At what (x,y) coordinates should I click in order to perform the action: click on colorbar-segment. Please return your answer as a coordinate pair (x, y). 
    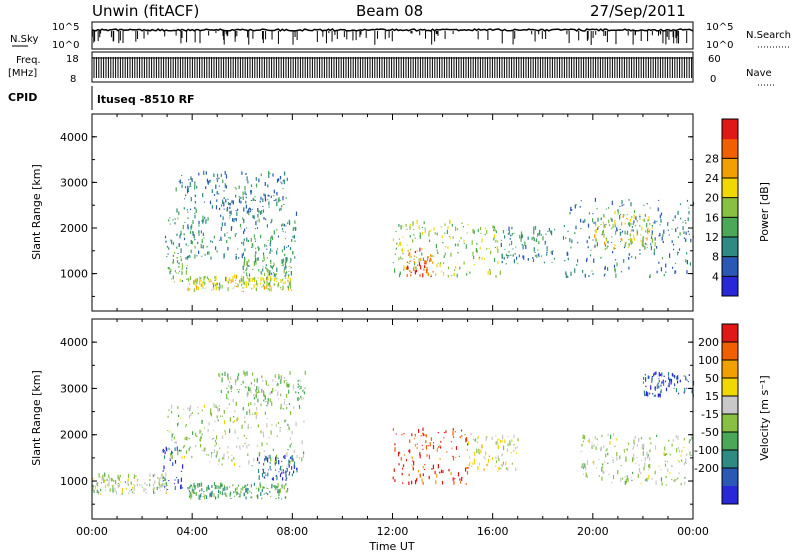
    Looking at the image, I should click on (730, 495).